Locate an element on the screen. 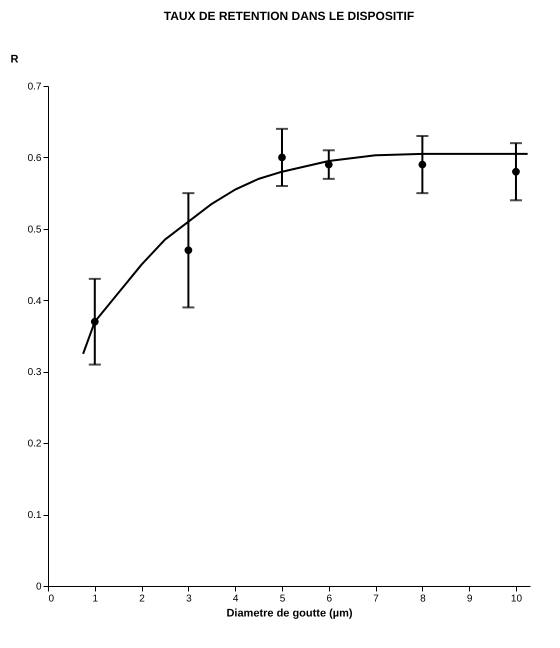  x-tick-label: 7 is located at coordinates (376, 599).